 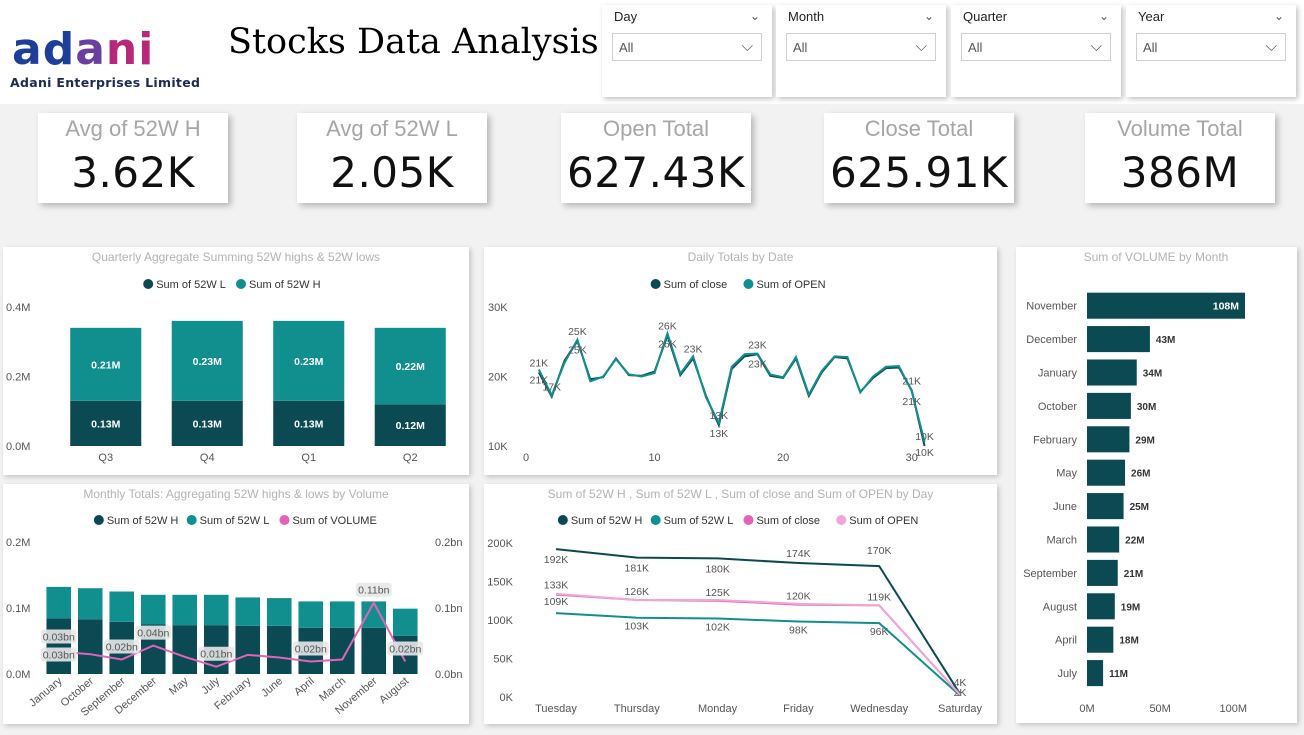 I want to click on y-tick-label: January, so click(x=1058, y=374).